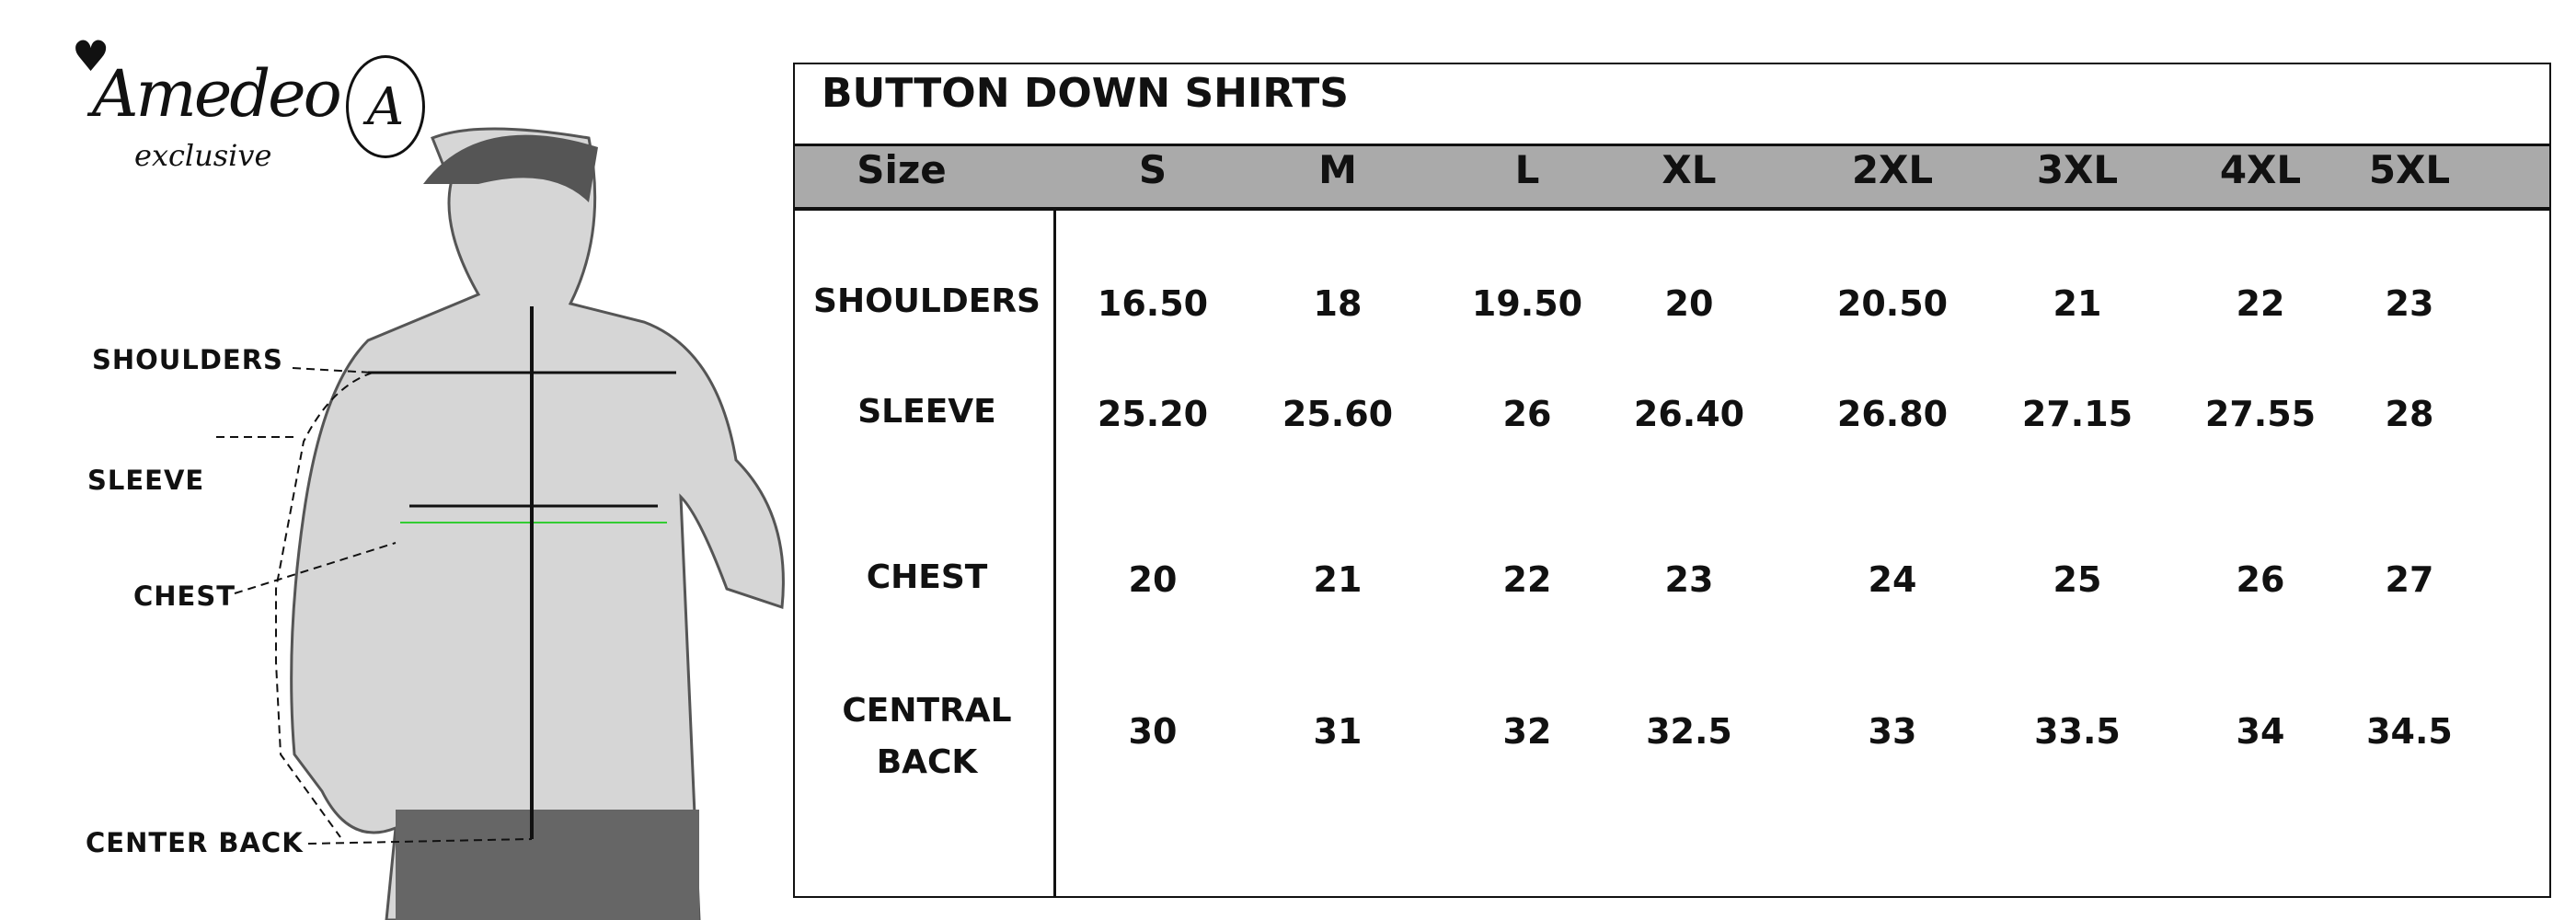 Image resolution: width=2576 pixels, height=920 pixels. Describe the element at coordinates (1337, 169) in the screenshot. I see `size-header-m: M` at that location.